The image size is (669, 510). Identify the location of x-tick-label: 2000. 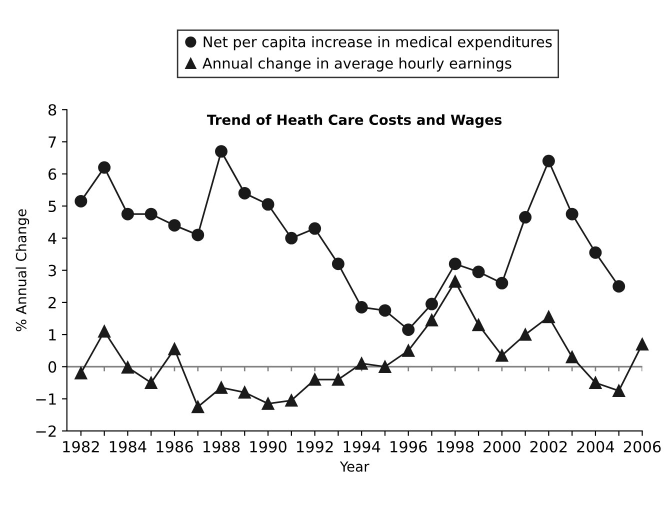
(502, 446).